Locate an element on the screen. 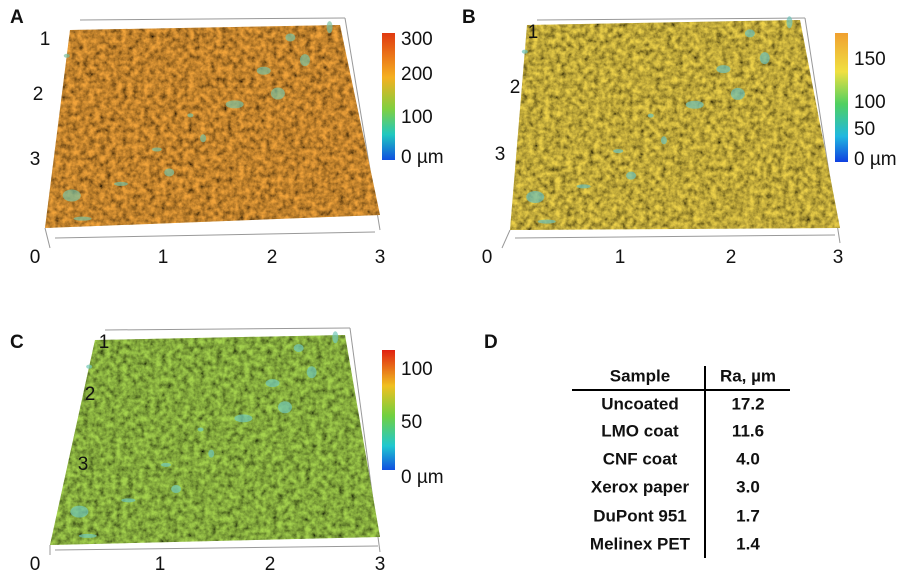 This screenshot has width=907, height=585. table-cell: 3.0 is located at coordinates (748, 486).